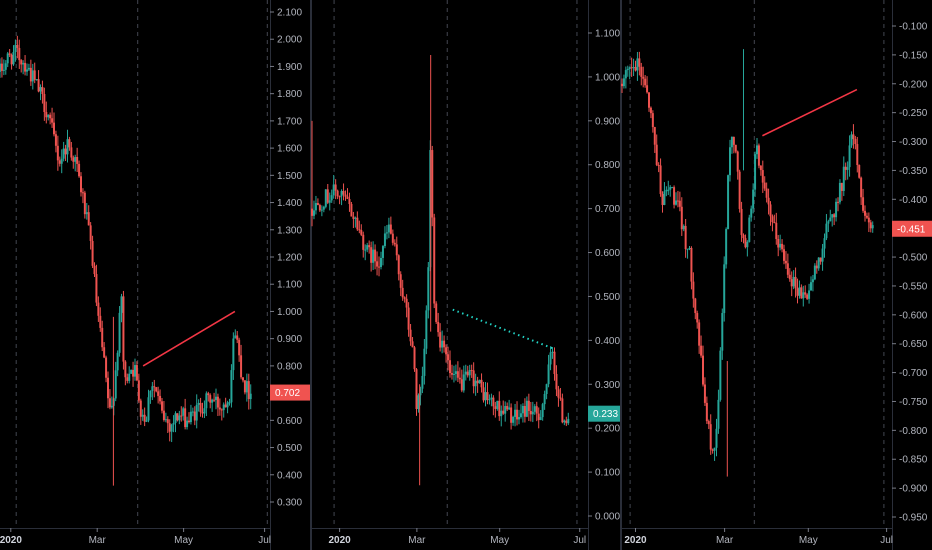 The image size is (932, 550). I want to click on trend-line, so click(189, 338).